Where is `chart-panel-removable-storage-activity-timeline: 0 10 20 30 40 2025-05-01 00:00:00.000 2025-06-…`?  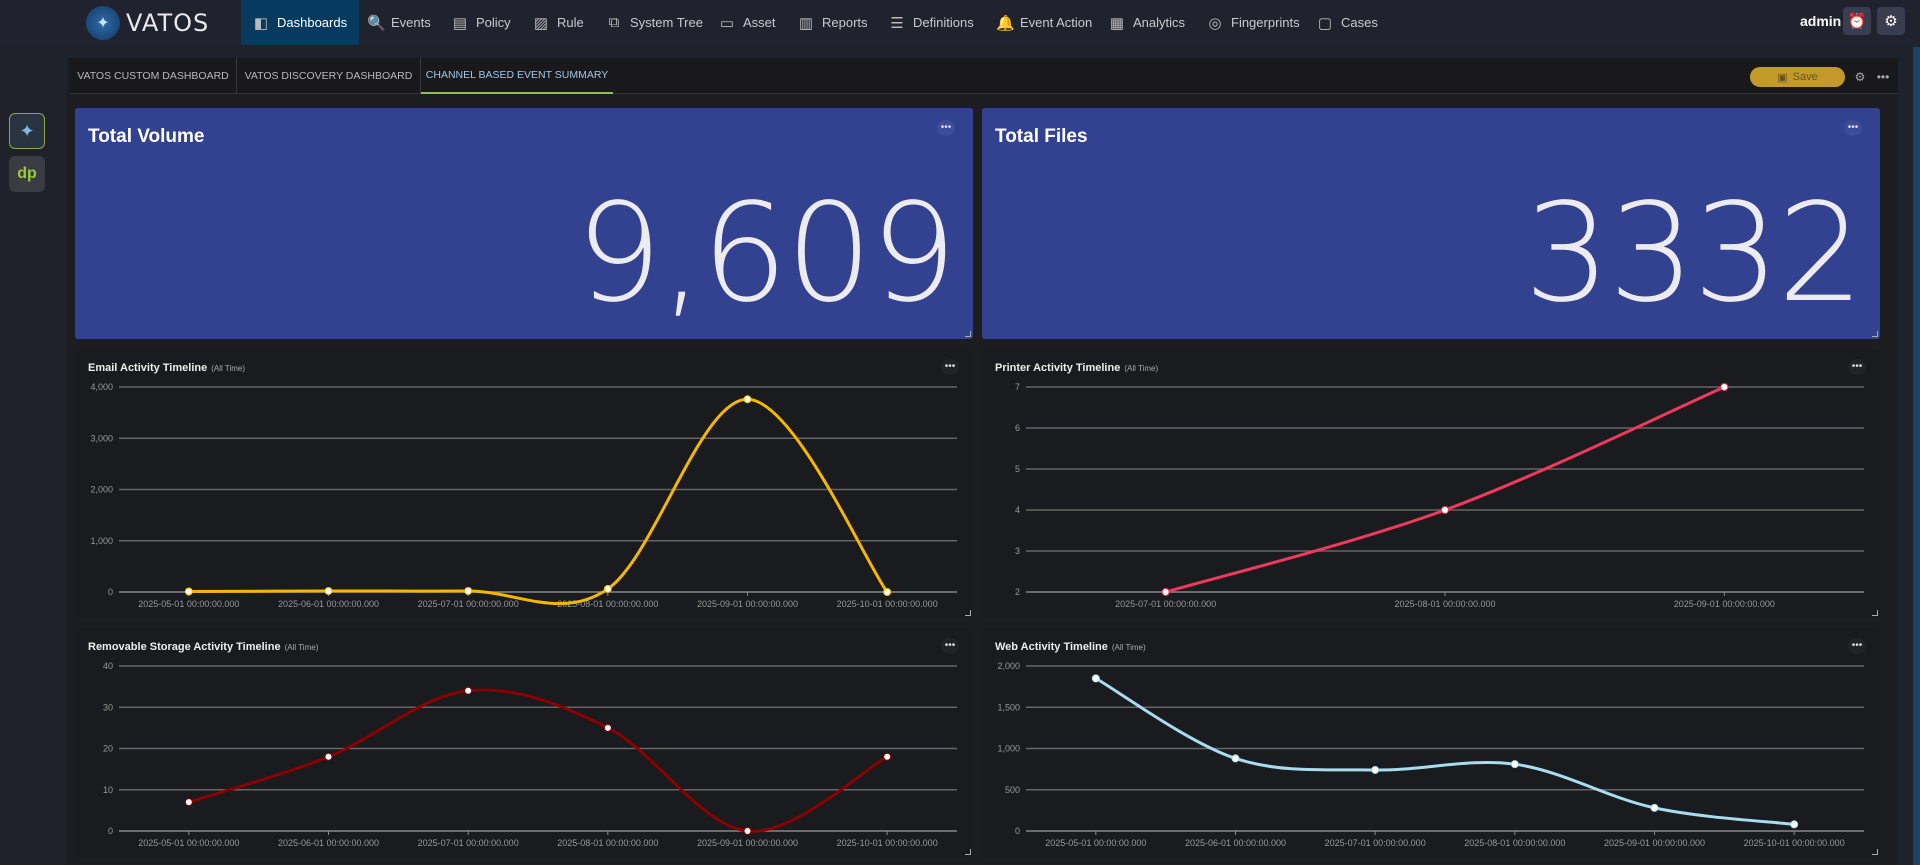
chart-panel-removable-storage-activity-timeline: 0 10 20 30 40 2025-05-01 00:00:00.000 2025-06-… is located at coordinates (524, 742).